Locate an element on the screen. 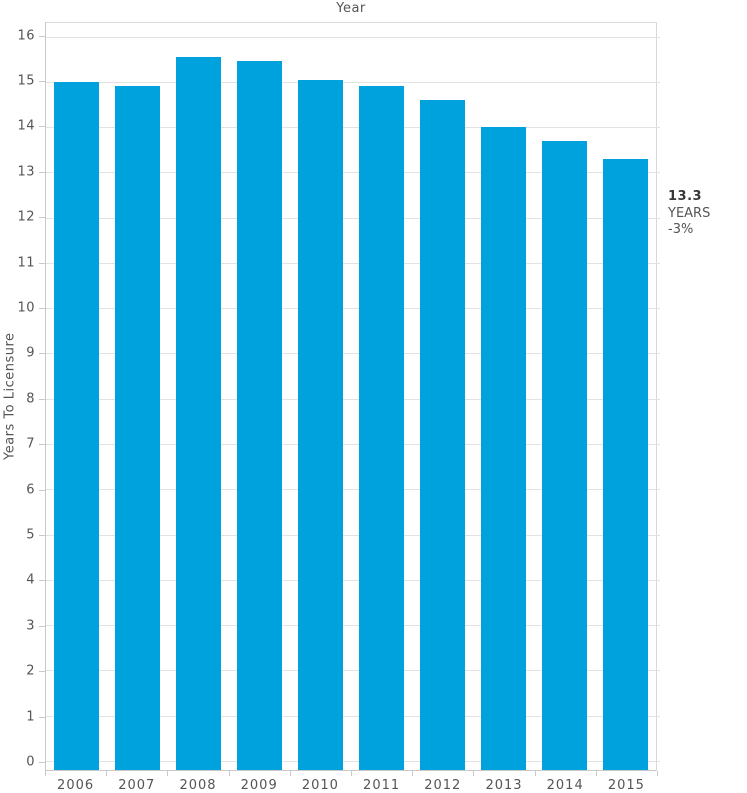 The width and height of the screenshot is (747, 793). x-tick-label-2014: 2014 is located at coordinates (565, 785).